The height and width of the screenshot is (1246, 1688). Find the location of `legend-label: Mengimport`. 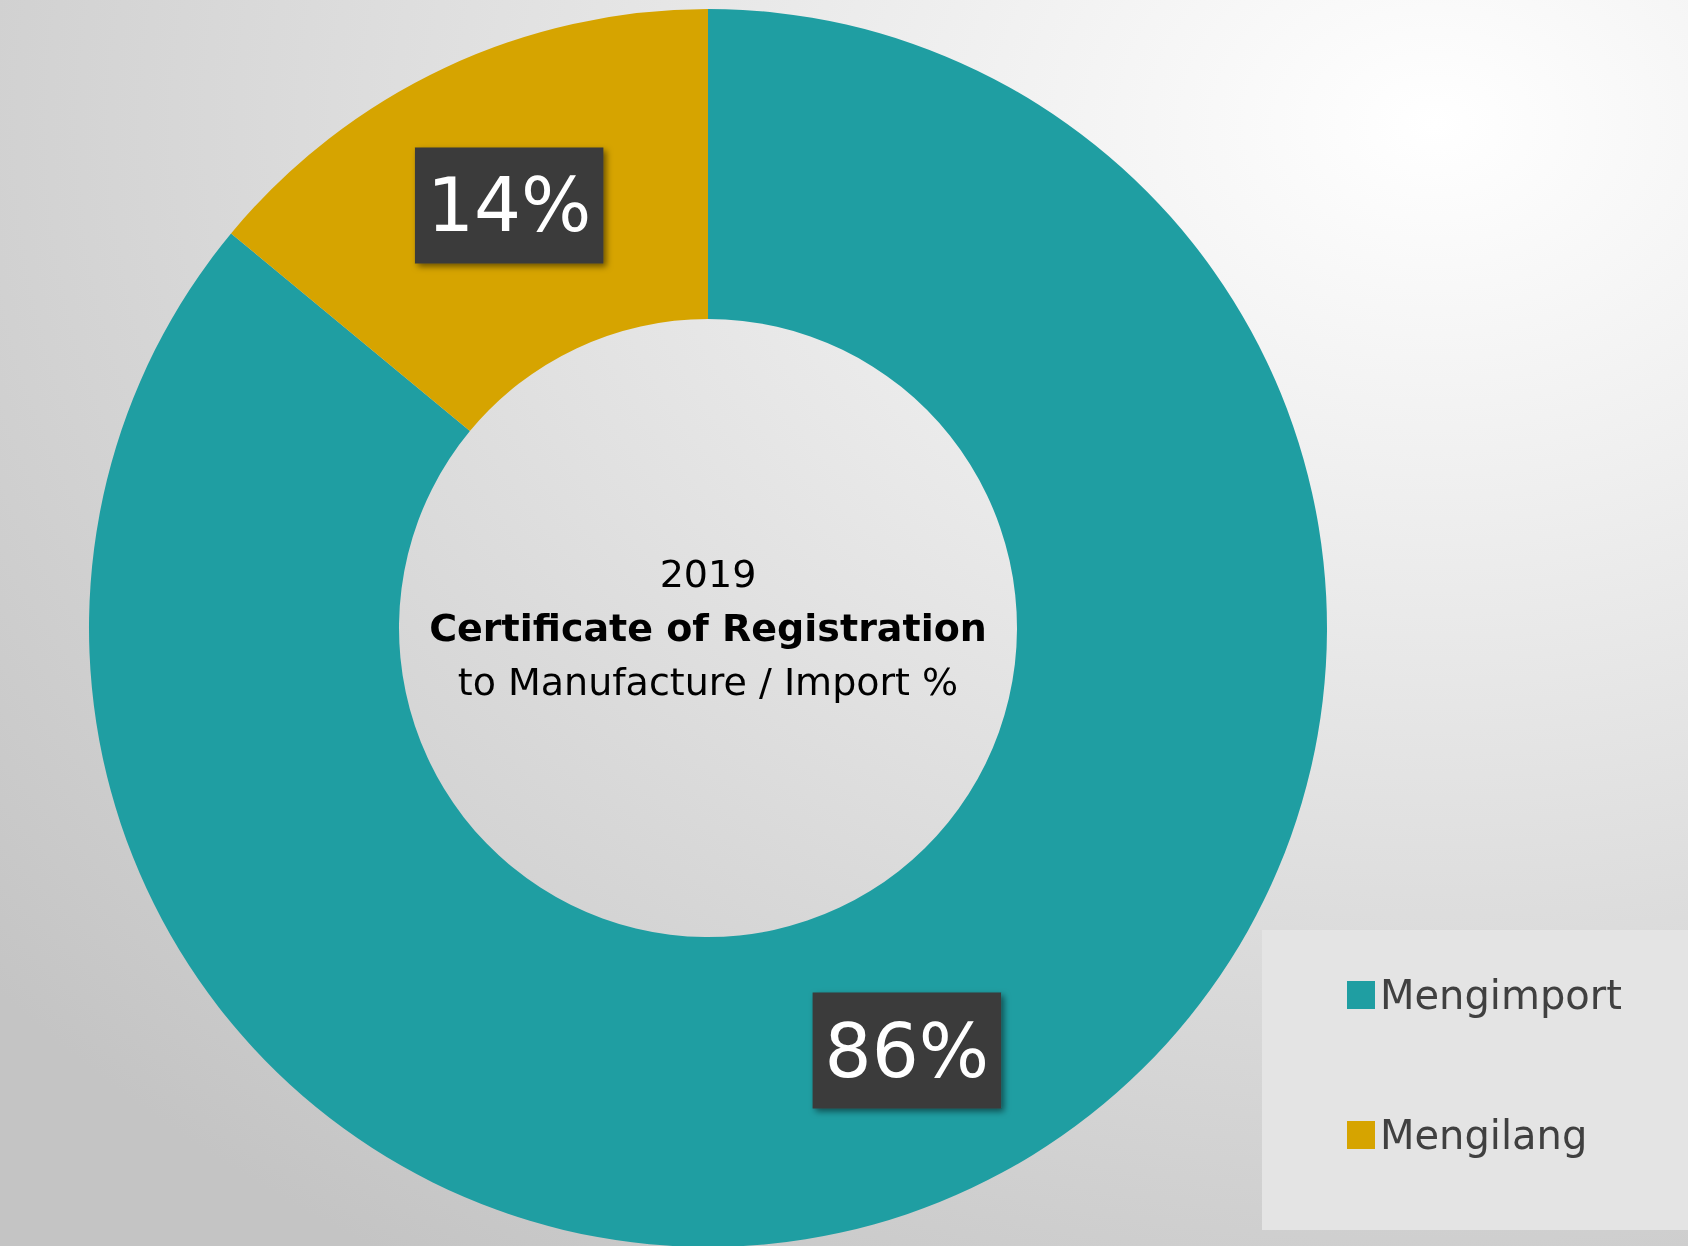

legend-label: Mengimport is located at coordinates (1501, 995).